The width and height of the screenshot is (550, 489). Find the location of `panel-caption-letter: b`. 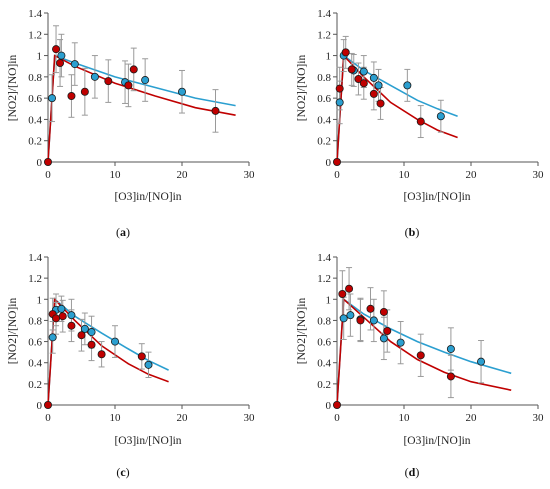

panel-caption-letter: b is located at coordinates (412, 232).